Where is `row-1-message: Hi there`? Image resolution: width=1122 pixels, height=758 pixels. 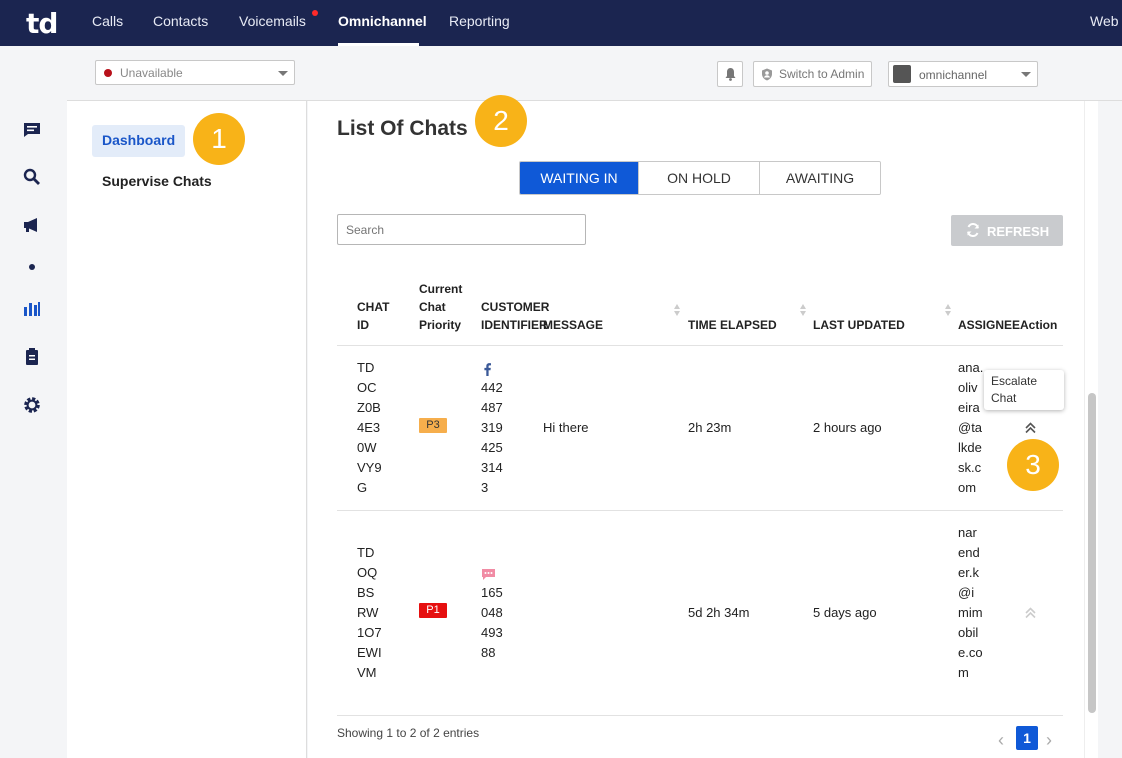
row-1-message: Hi there is located at coordinates (566, 427).